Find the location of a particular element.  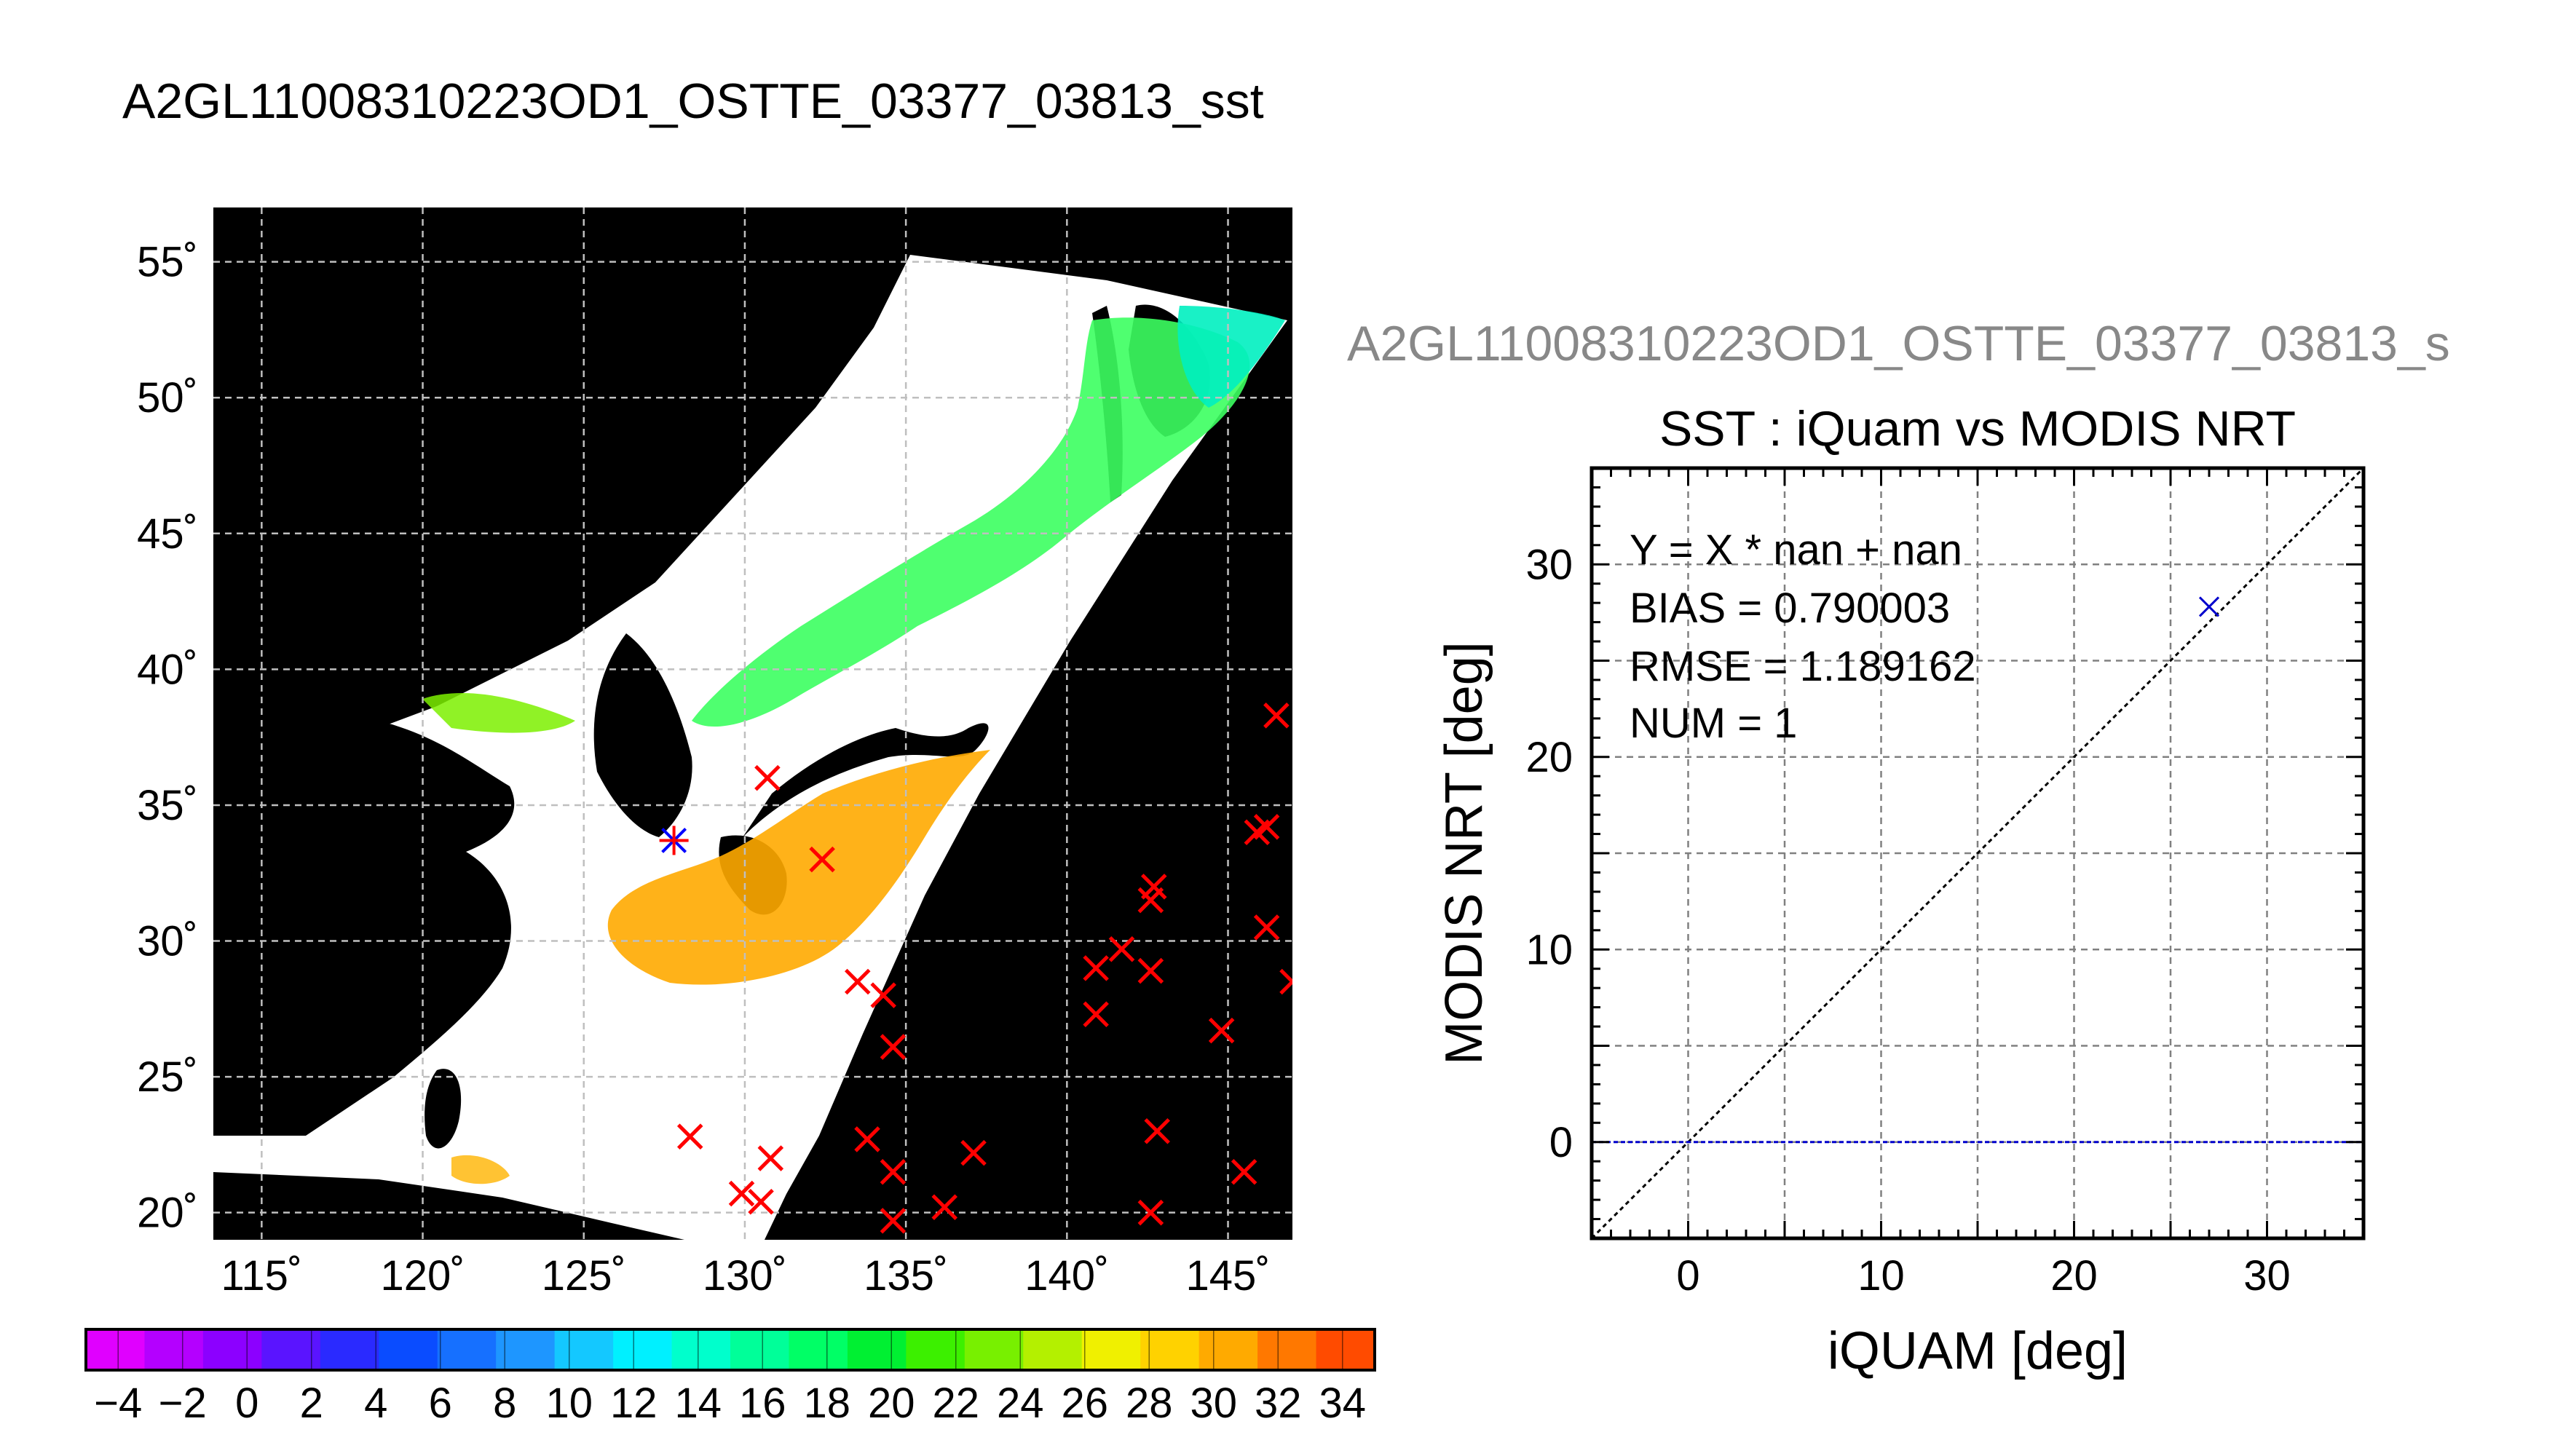

chart-title: SST : iQuam vs MODIS NRT is located at coordinates (1977, 428).